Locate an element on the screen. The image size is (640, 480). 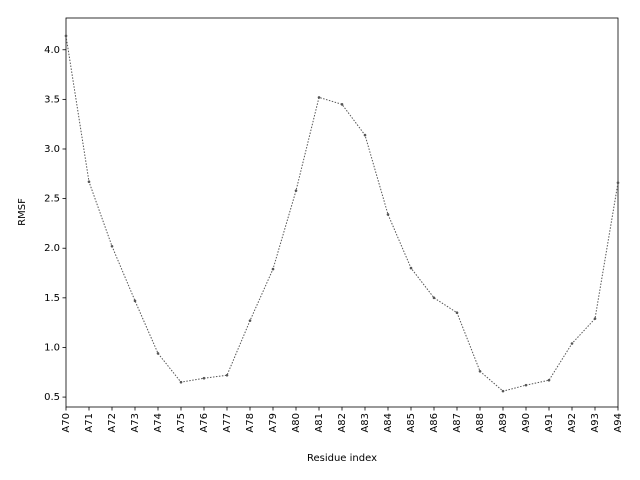
x-tick-label: A83 is located at coordinates (365, 423).